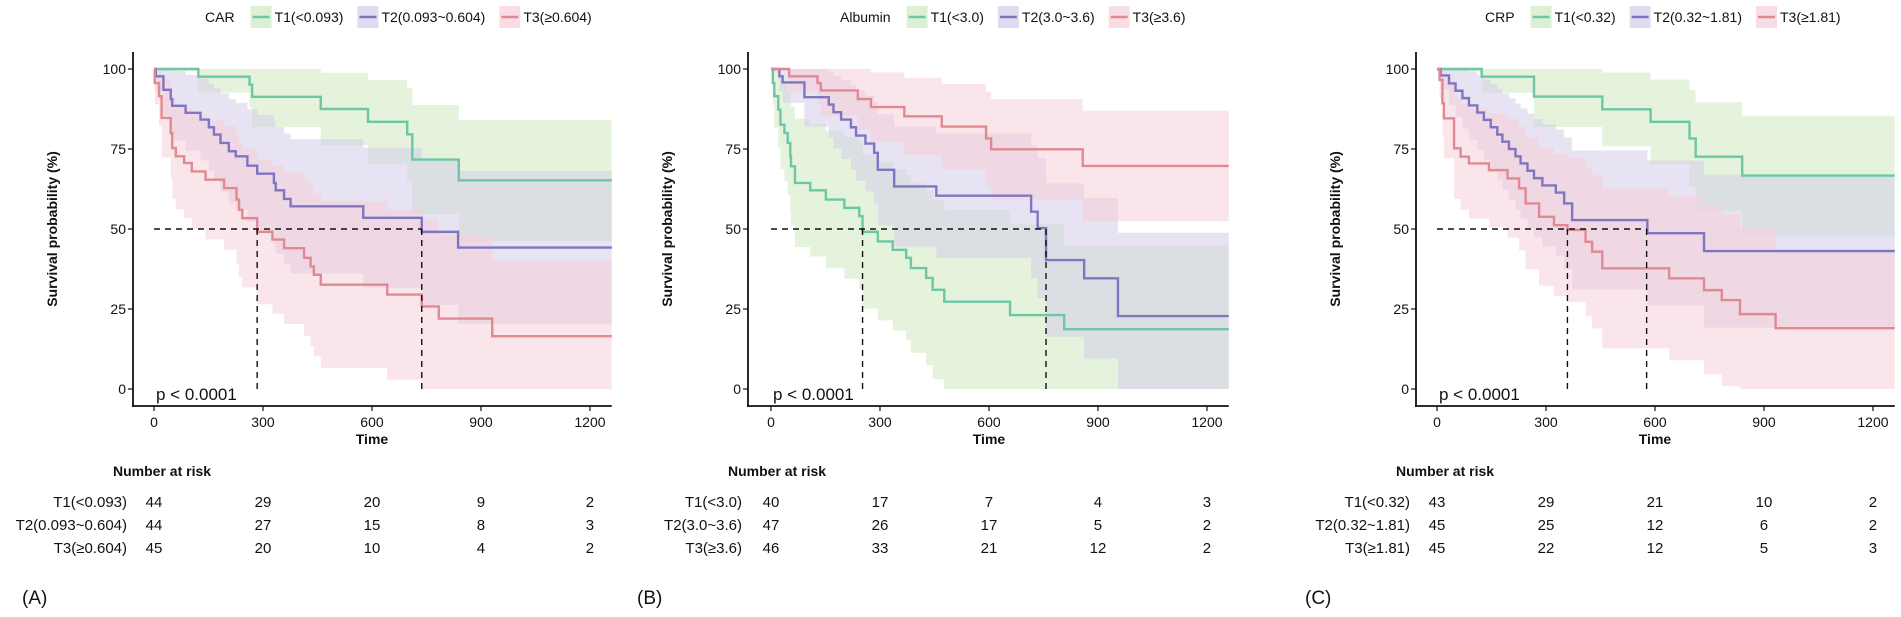  What do you see at coordinates (263, 525) in the screenshot?
I see `risk-count: 27` at bounding box center [263, 525].